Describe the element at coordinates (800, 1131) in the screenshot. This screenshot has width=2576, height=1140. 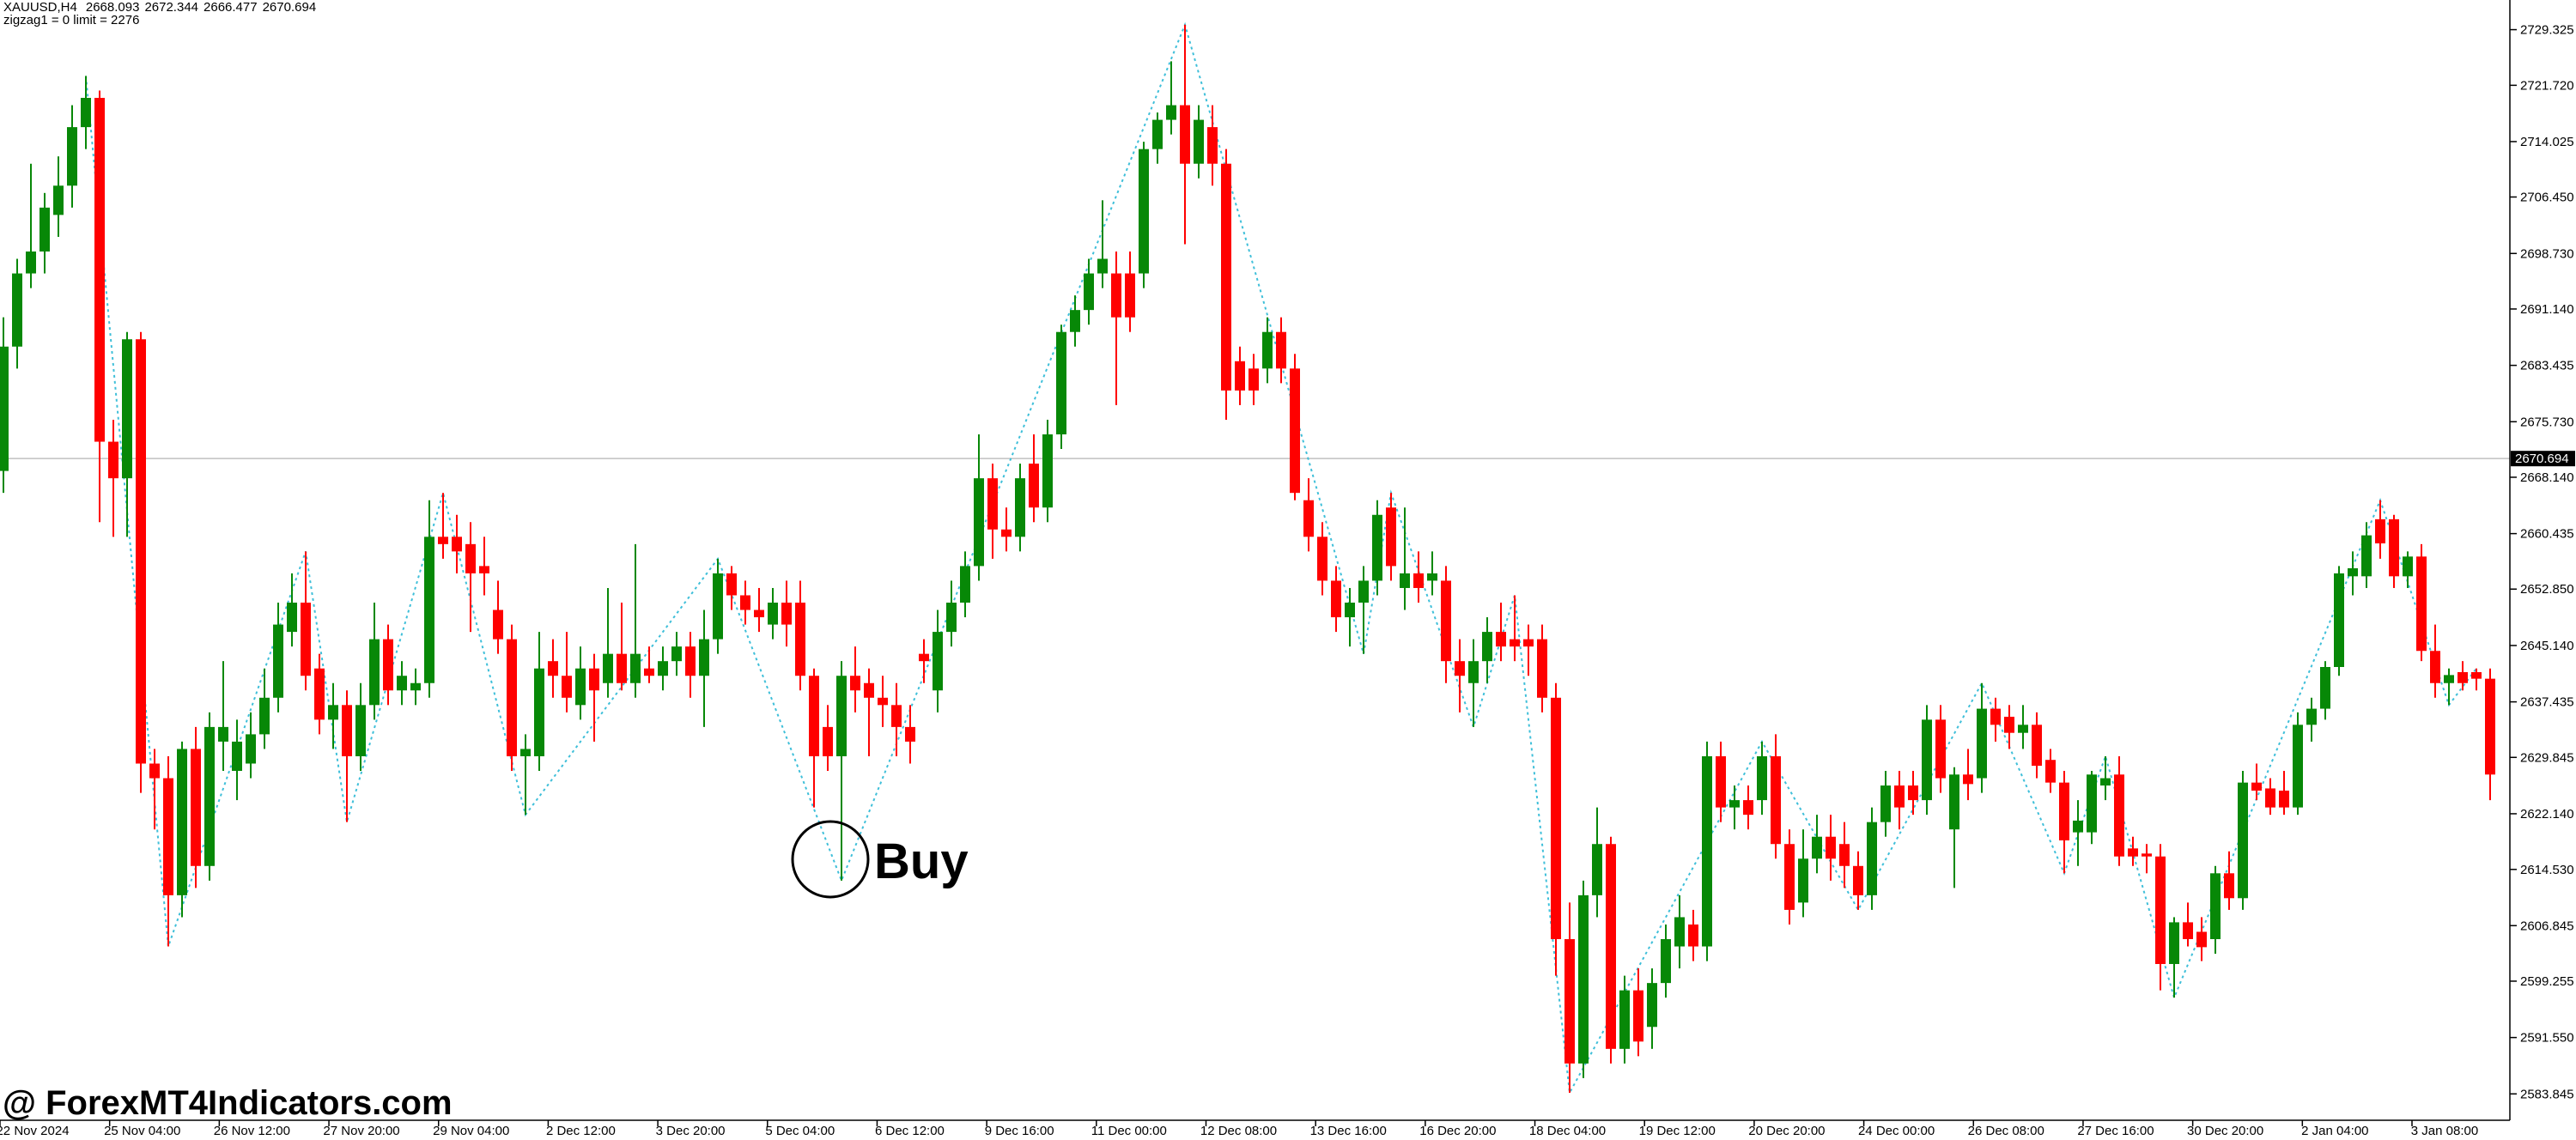
I see `x-tick-label: 5 Dec 04:00` at that location.